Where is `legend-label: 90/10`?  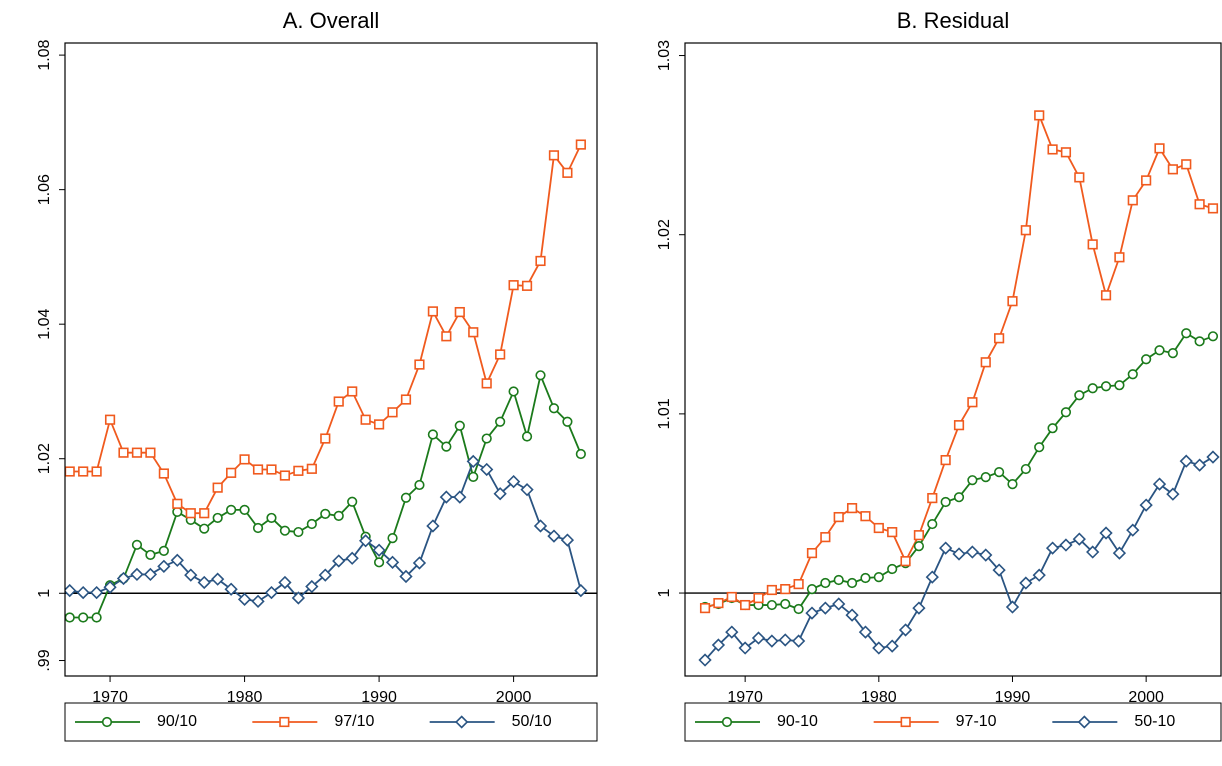
legend-label: 90/10 is located at coordinates (177, 721).